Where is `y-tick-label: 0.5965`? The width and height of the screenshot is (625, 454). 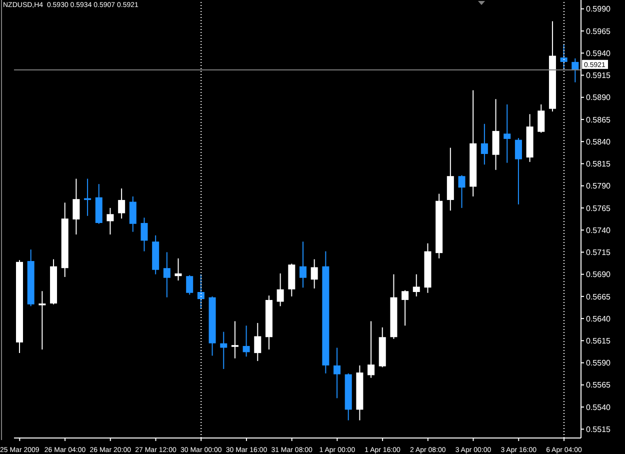 y-tick-label: 0.5965 is located at coordinates (599, 31).